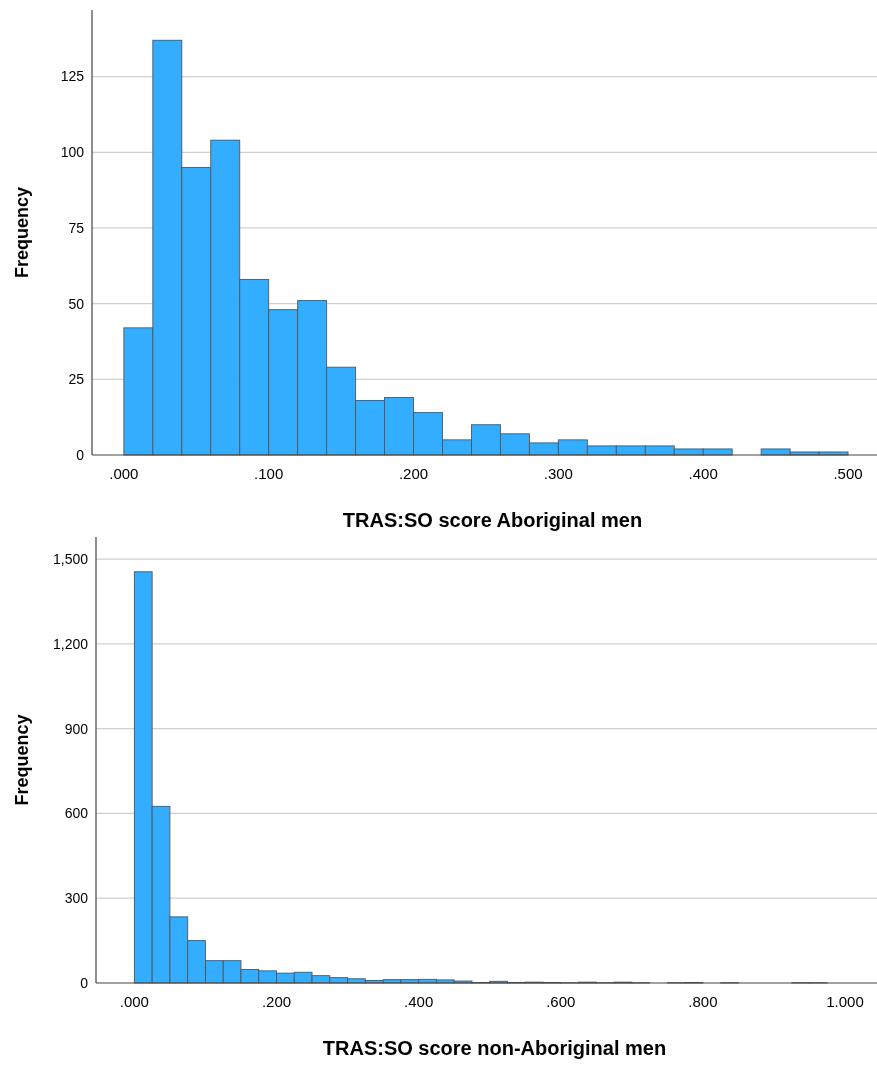 This screenshot has height=1065, width=877. What do you see at coordinates (269, 473) in the screenshot?
I see `x-tick-label: .100` at bounding box center [269, 473].